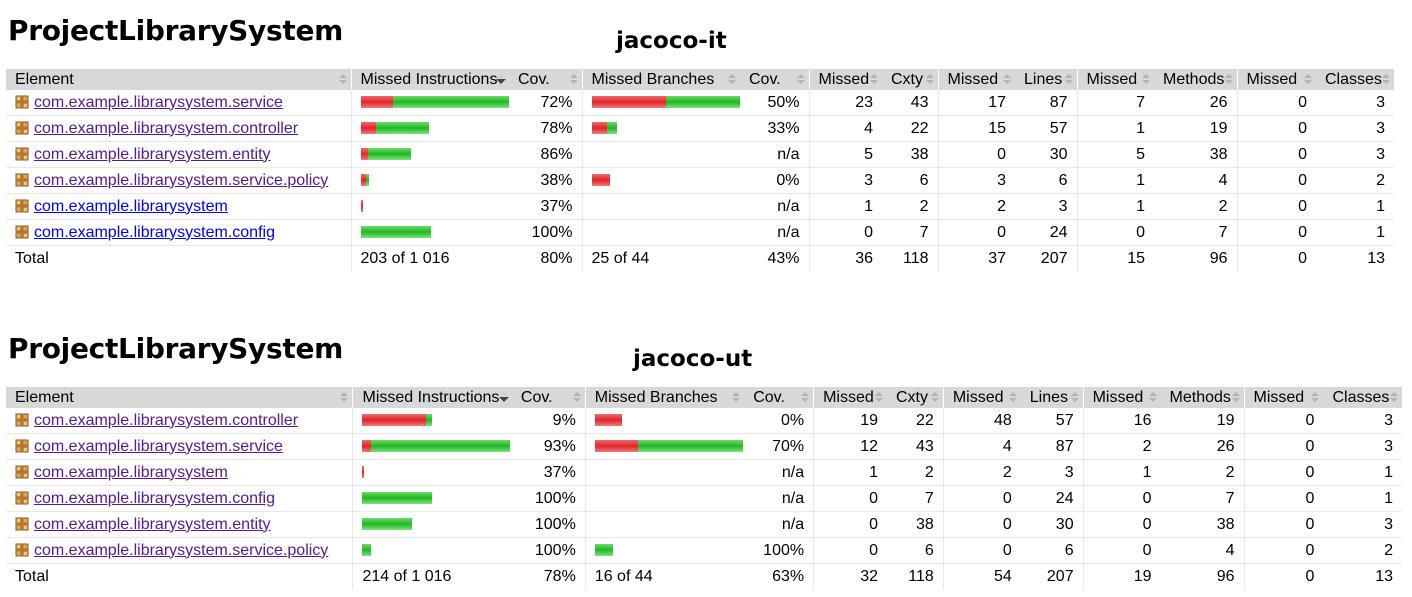 The width and height of the screenshot is (1412, 597). I want to click on total-classes-missed: 0, so click(1276, 258).